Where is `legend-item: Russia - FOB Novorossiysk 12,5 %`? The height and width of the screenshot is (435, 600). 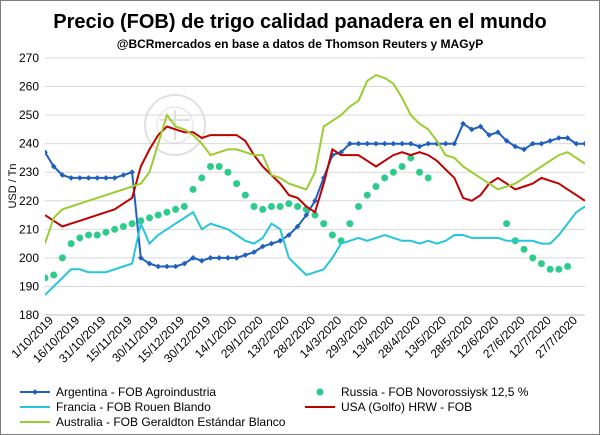 legend-item: Russia - FOB Novorossiysk 12,5 % is located at coordinates (422, 392).